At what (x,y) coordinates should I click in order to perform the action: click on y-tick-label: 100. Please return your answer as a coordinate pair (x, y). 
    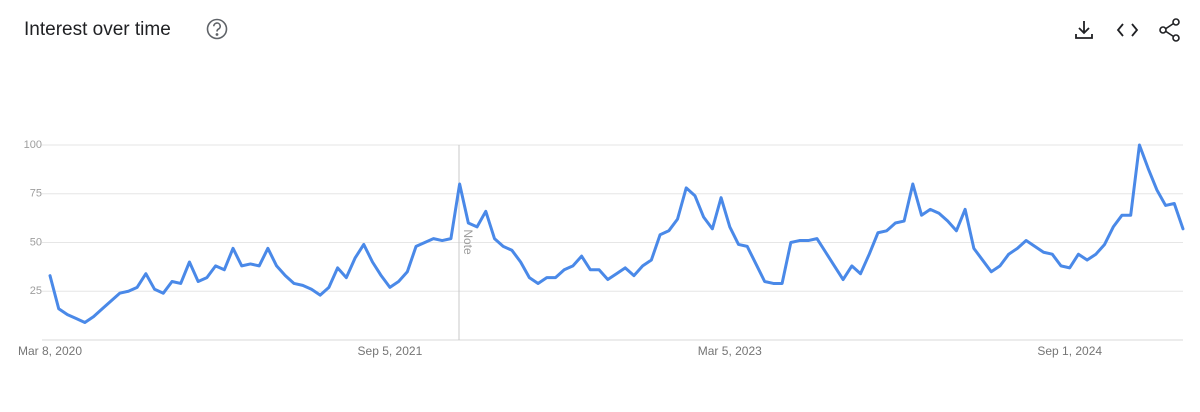
    Looking at the image, I should click on (33, 145).